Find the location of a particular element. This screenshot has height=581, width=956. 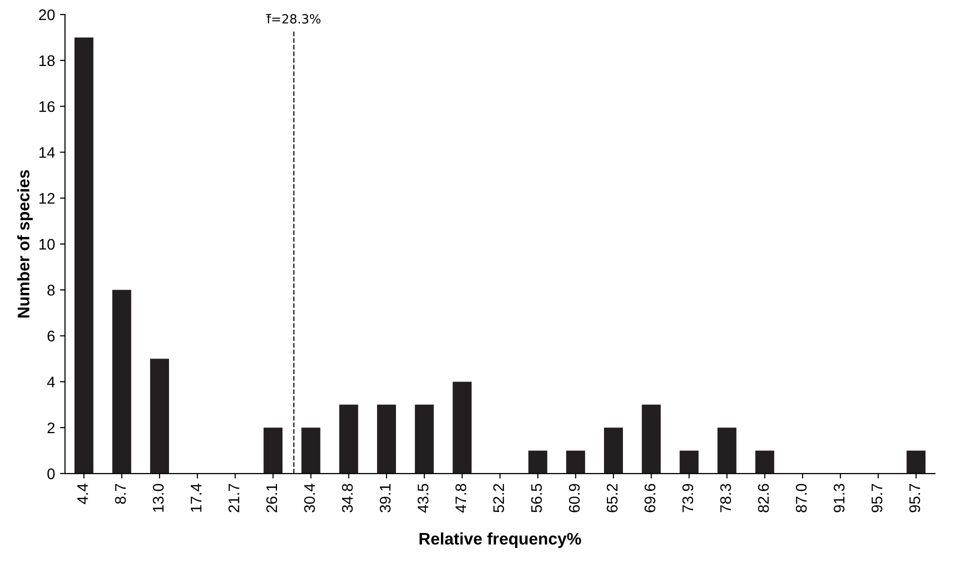

y-tick-label: 12 is located at coordinates (47, 198).